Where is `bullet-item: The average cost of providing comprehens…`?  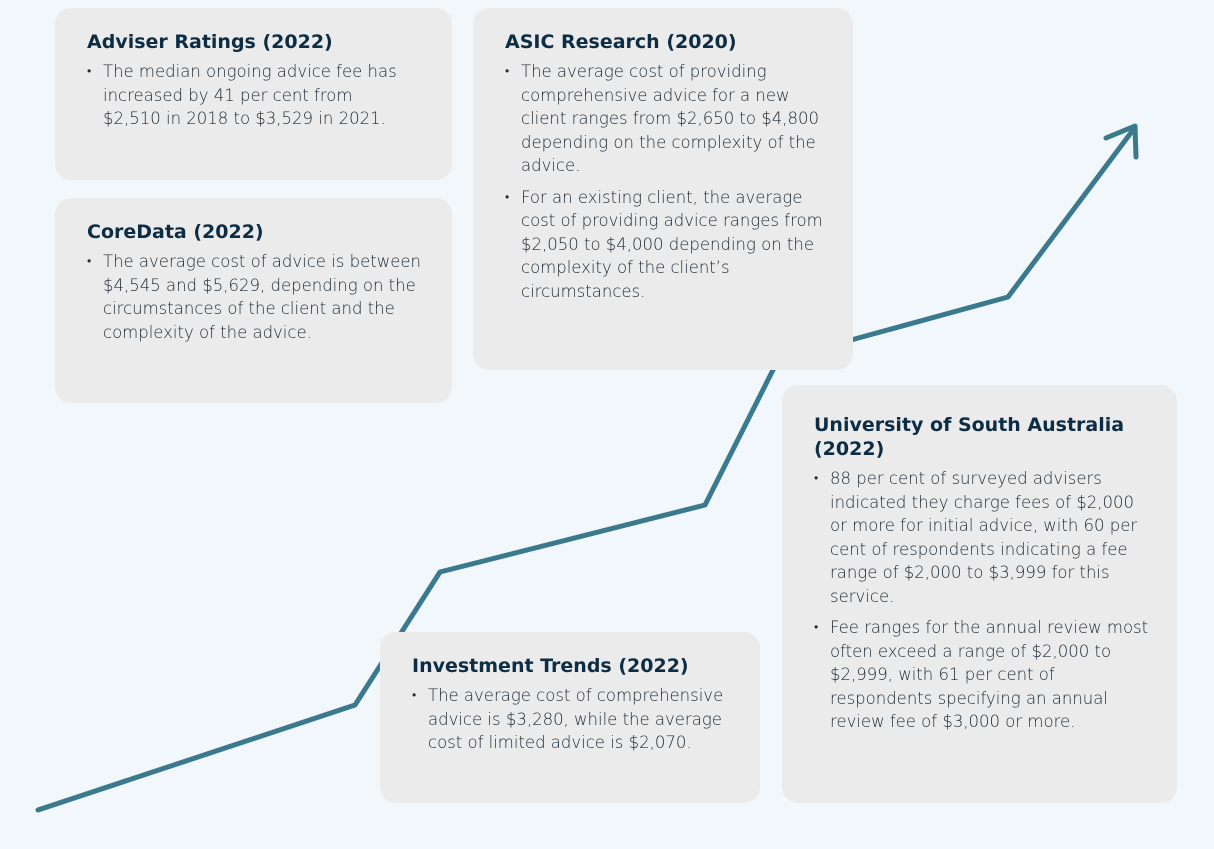
bullet-item: The average cost of providing comprehens… is located at coordinates (667, 119).